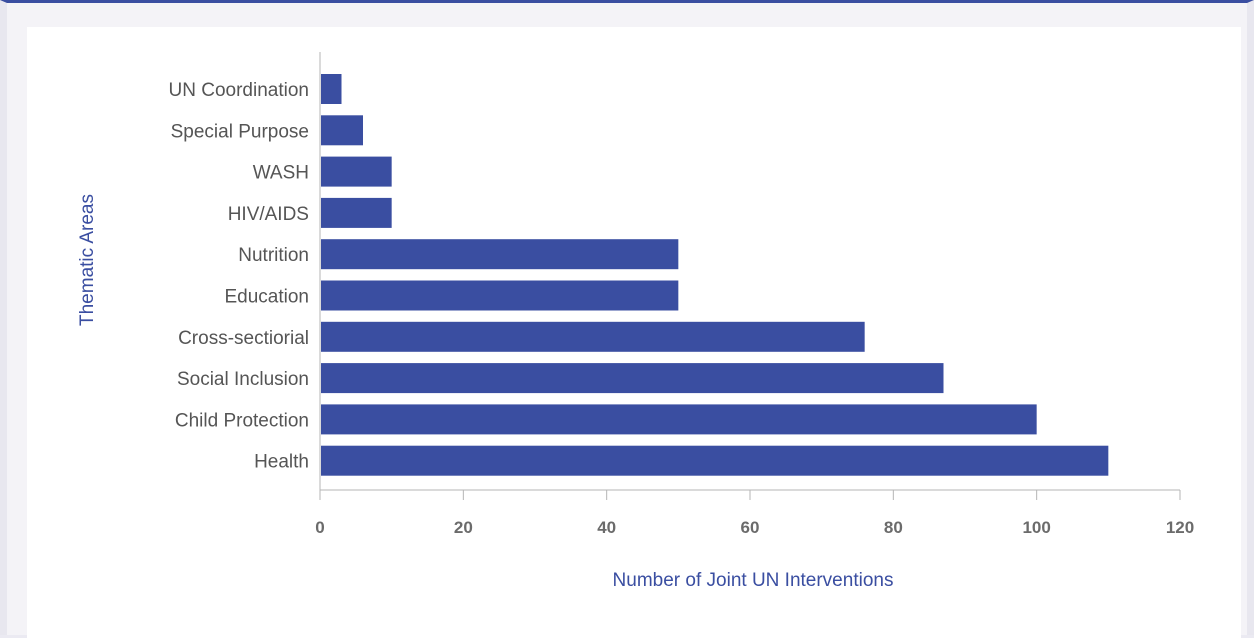 This screenshot has width=1254, height=638. I want to click on x-tick-label-80: 80, so click(893, 527).